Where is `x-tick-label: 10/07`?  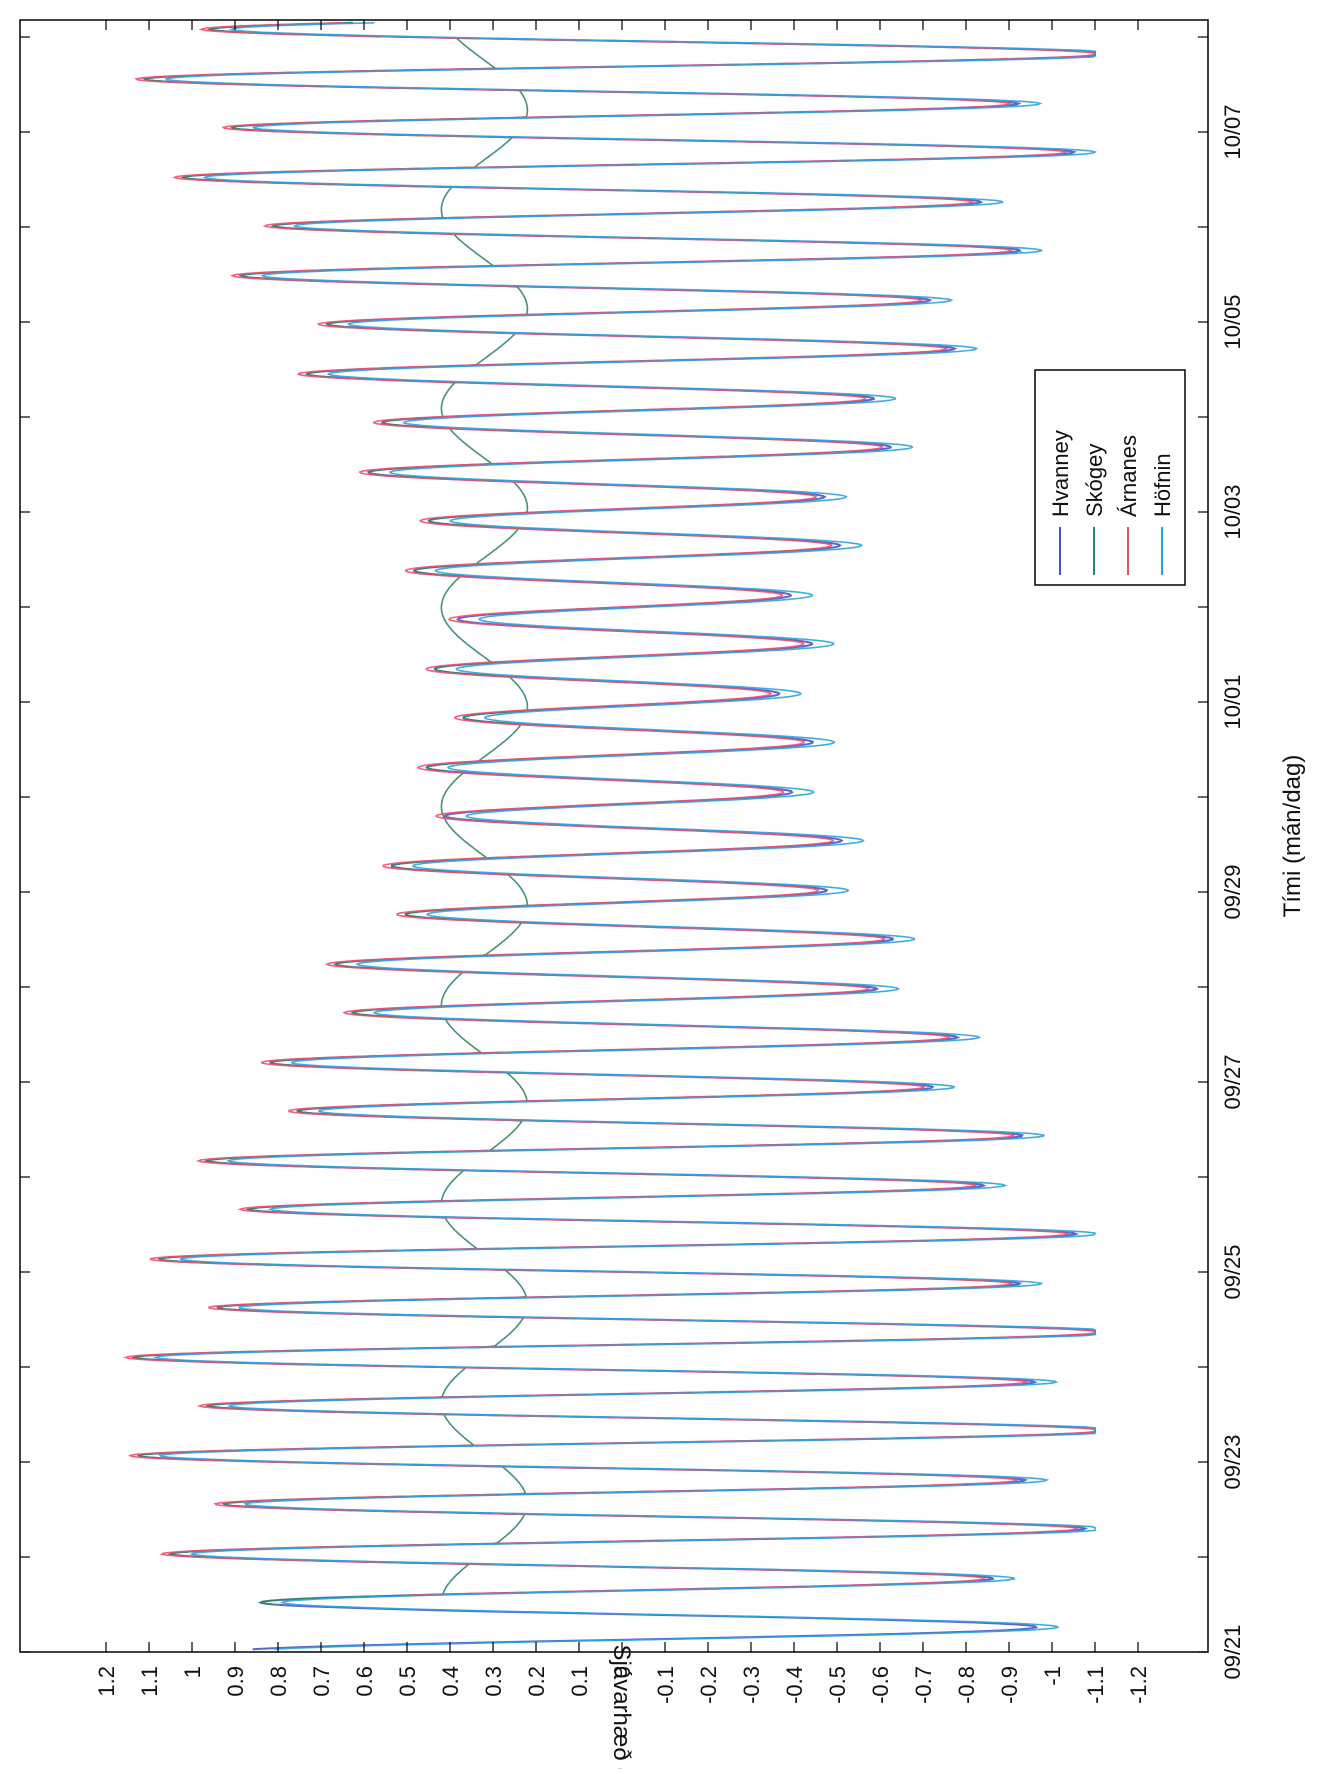
x-tick-label: 10/07 is located at coordinates (1232, 131).